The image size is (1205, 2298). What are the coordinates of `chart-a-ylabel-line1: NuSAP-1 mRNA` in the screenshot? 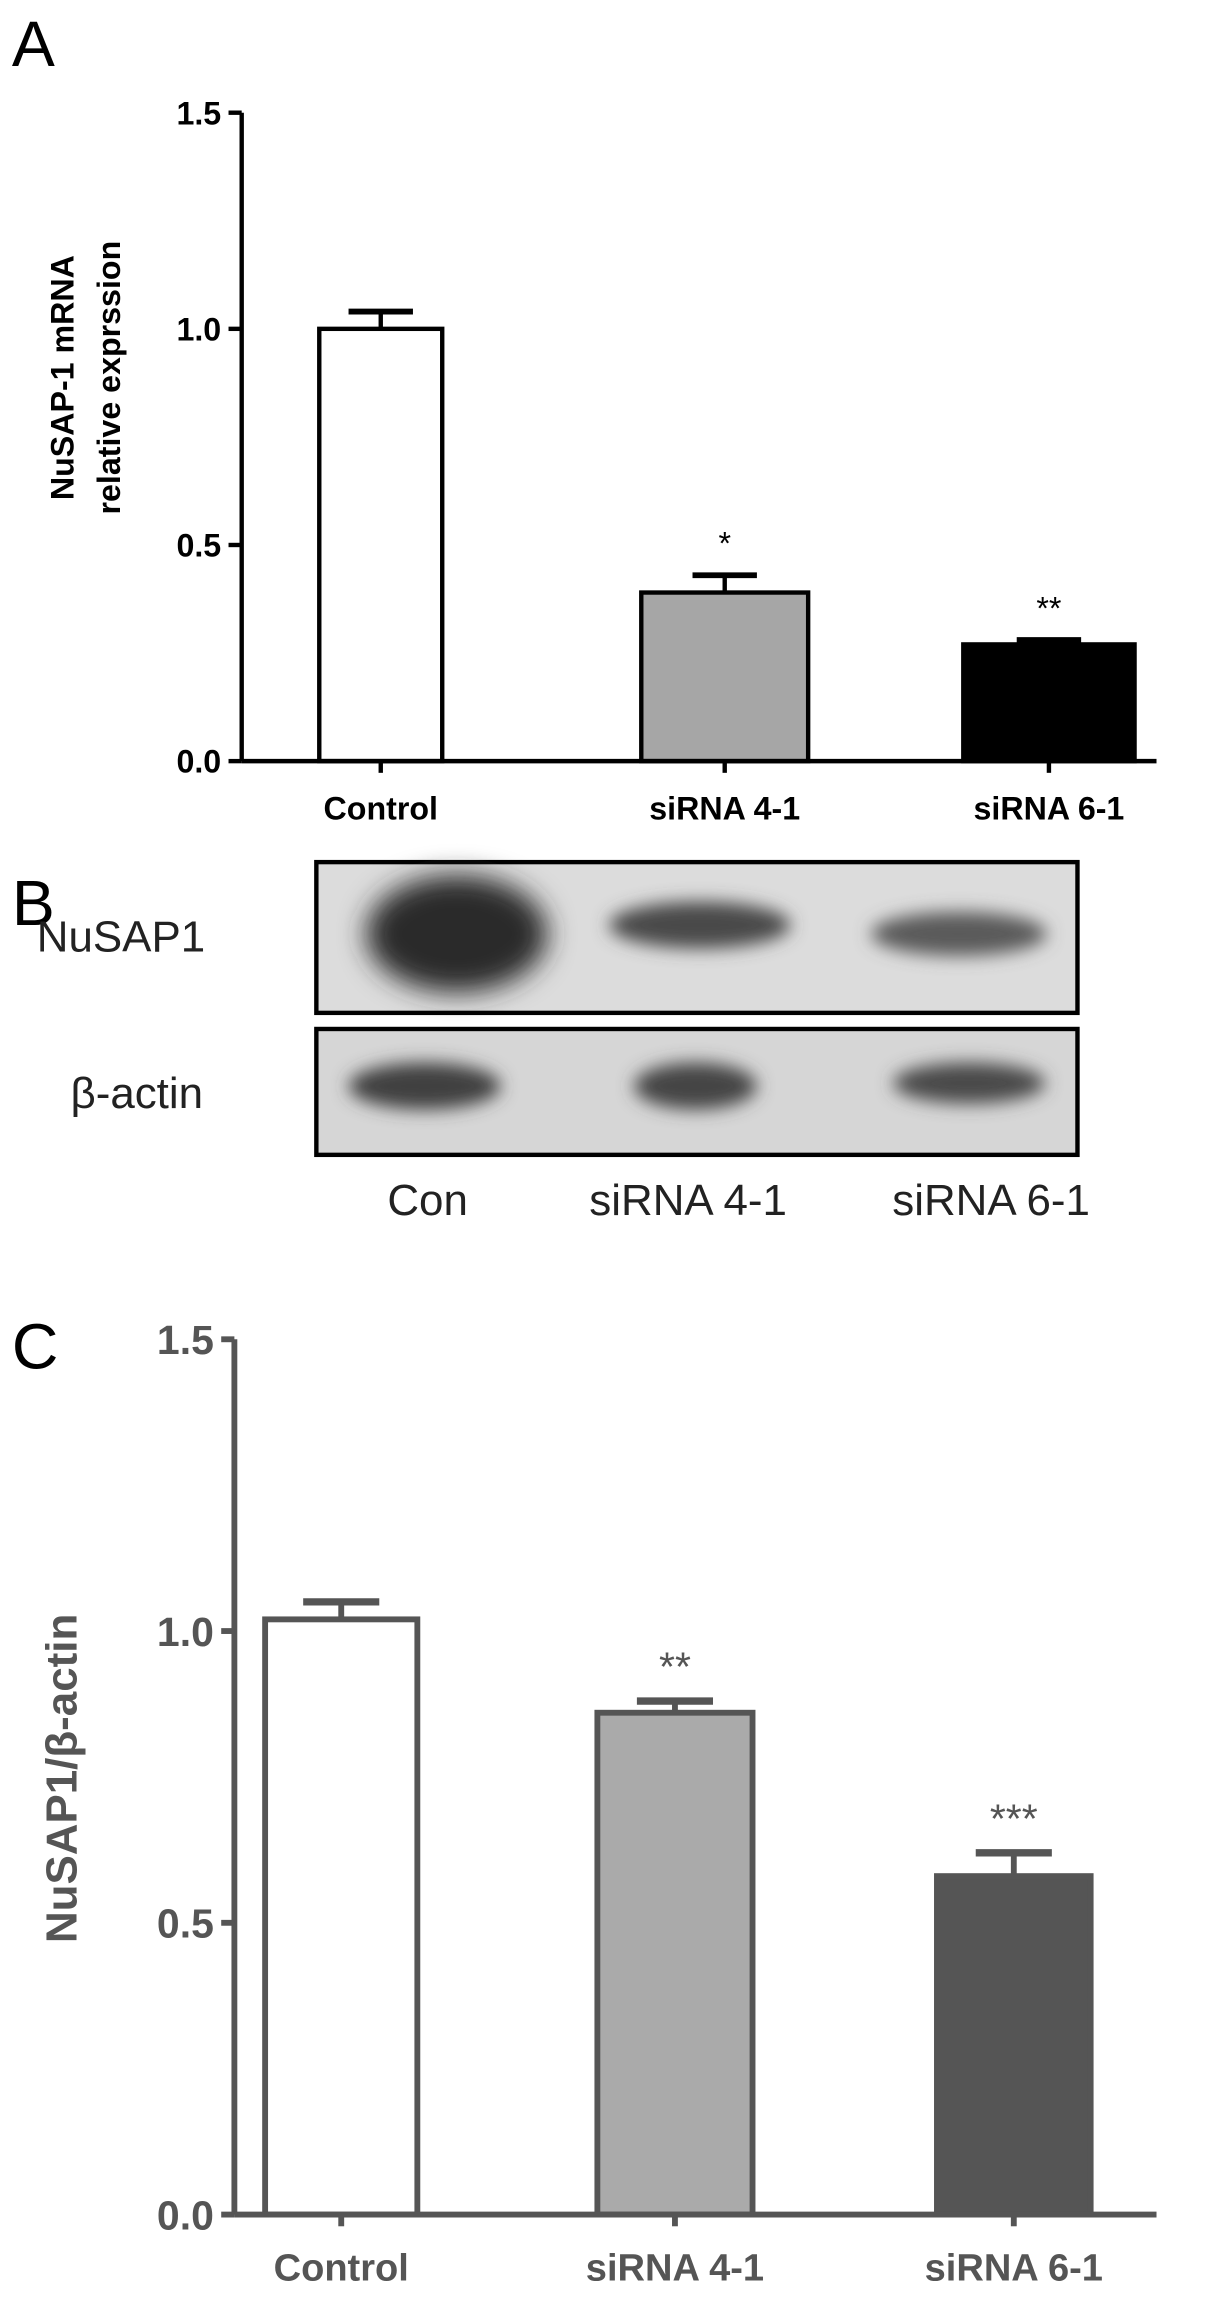 It's located at (62, 377).